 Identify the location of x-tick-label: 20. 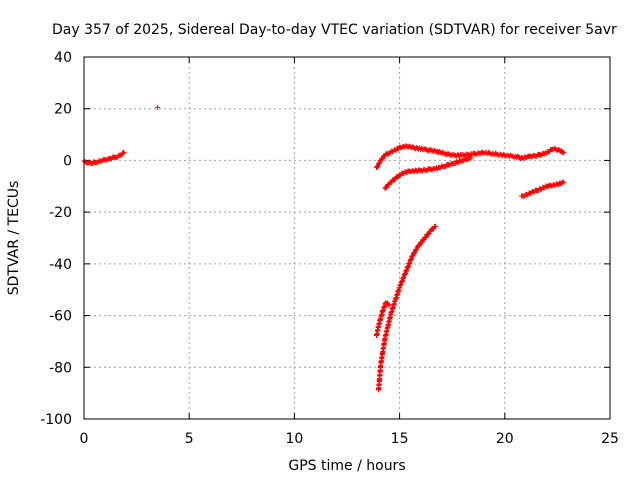
(505, 439).